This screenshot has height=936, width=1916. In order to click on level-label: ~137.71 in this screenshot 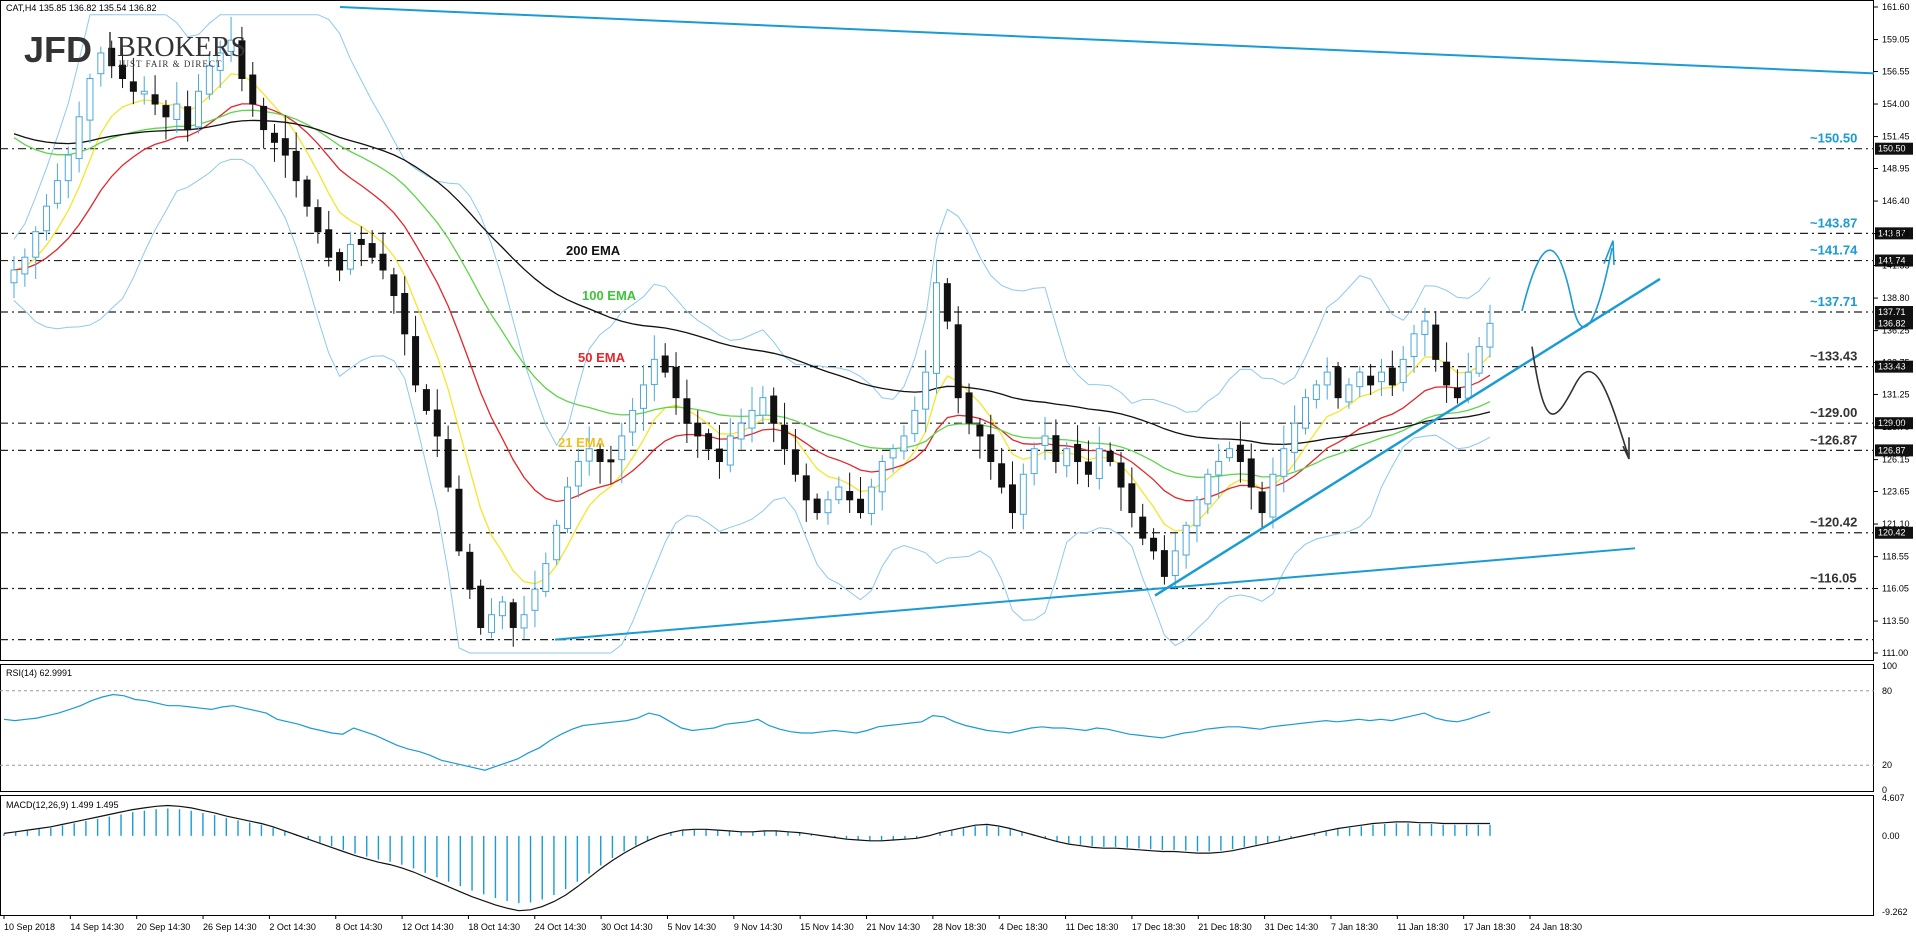, I will do `click(1833, 301)`.